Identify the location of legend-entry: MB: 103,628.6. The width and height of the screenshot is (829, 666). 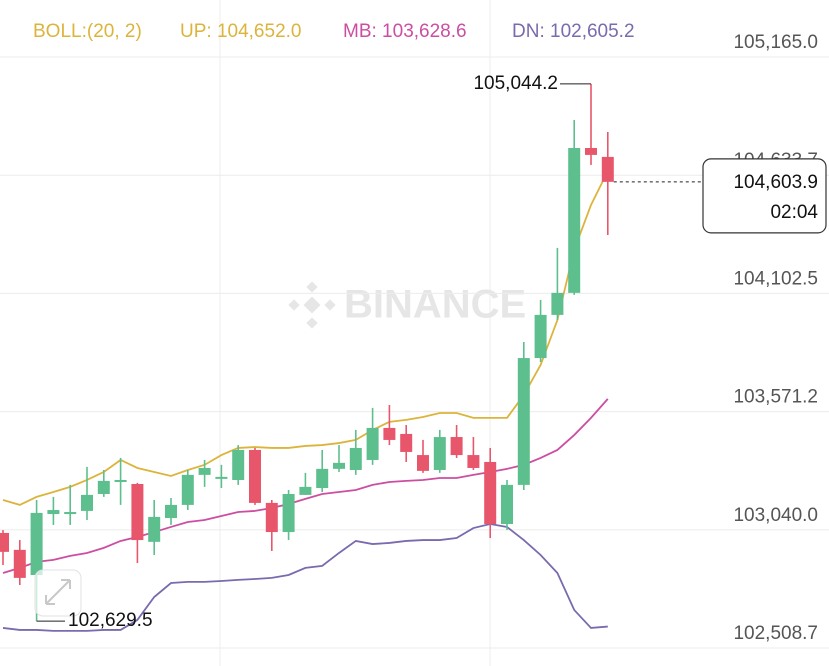
(405, 31).